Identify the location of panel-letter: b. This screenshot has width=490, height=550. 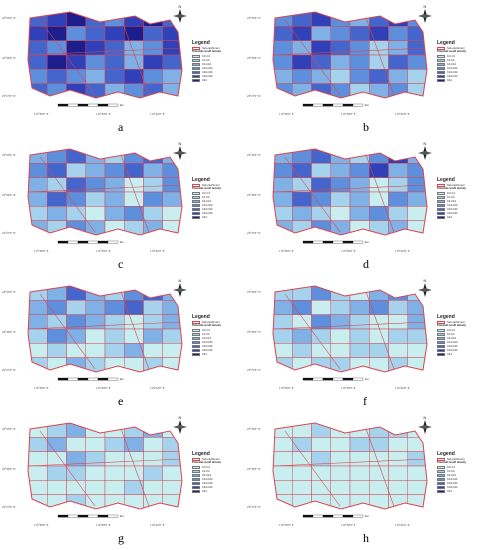
(366, 127).